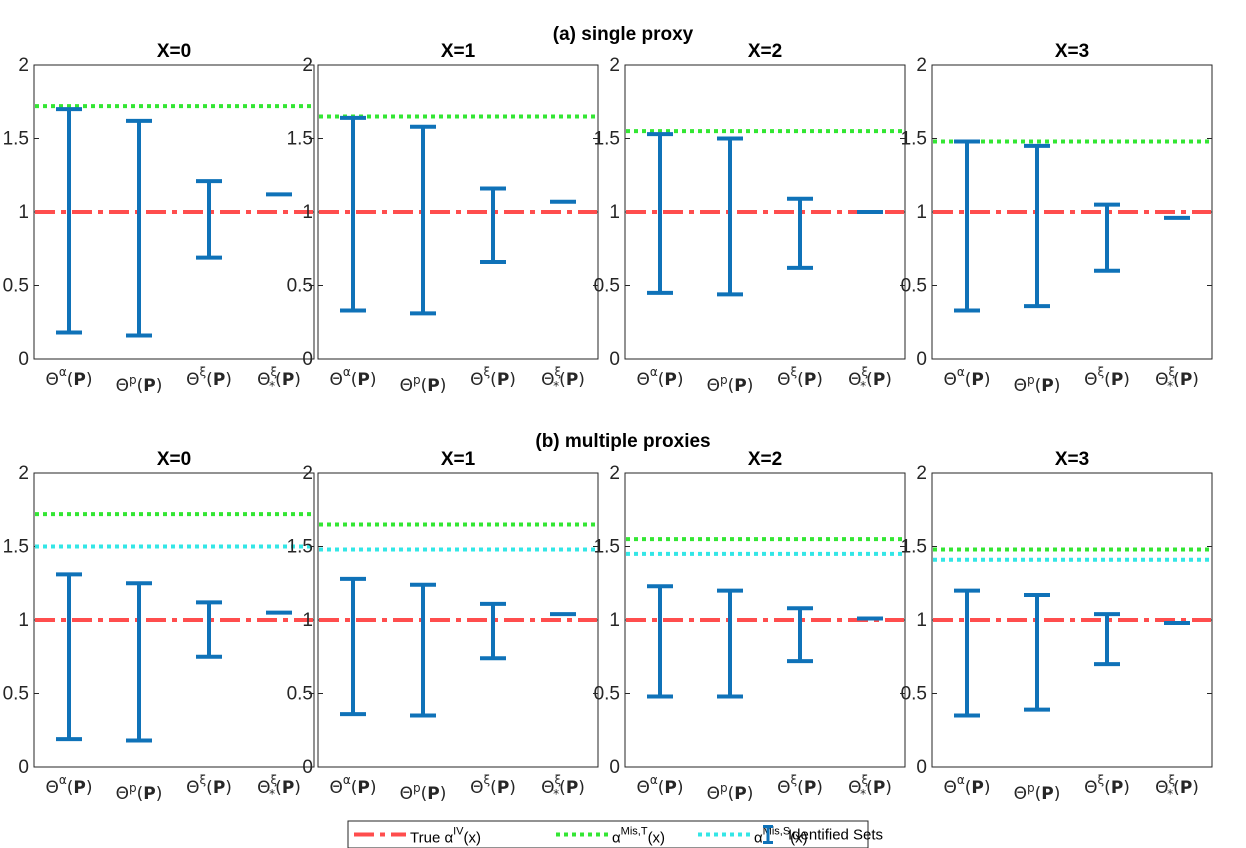  Describe the element at coordinates (1057, 218) in the screenshot. I see `panel-row0-x3: X=3 0 0.5 1 1.5 2 Θα(P) Θp(P) Θξ(P) Θξ *(P)` at that location.